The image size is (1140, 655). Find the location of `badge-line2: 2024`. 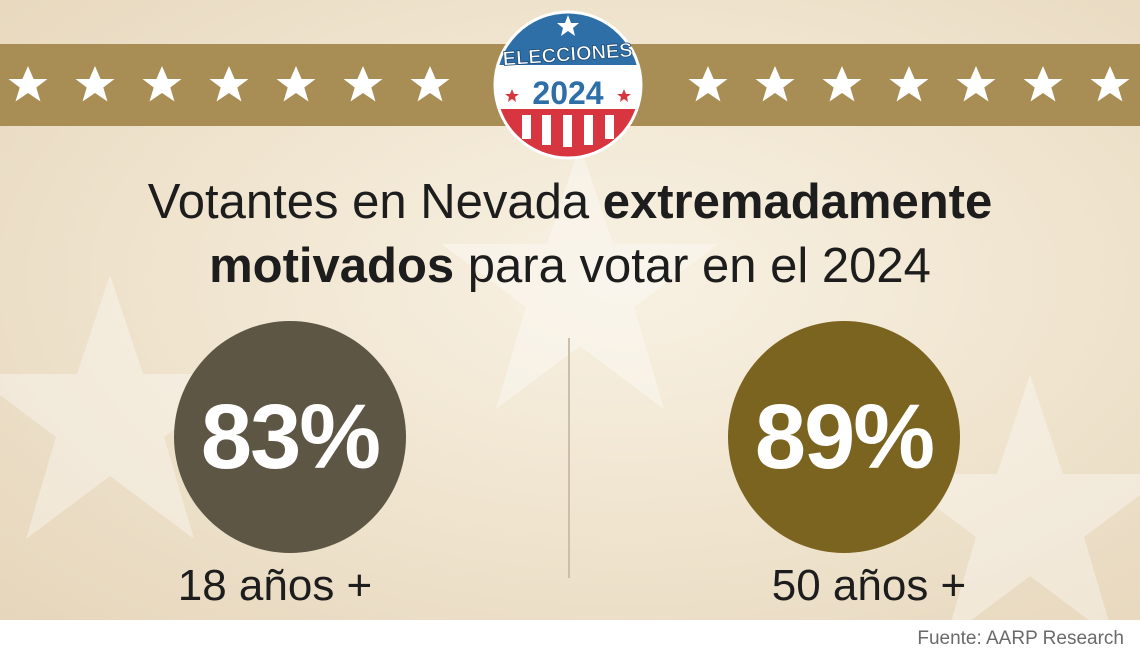

badge-line2: 2024 is located at coordinates (567, 93).